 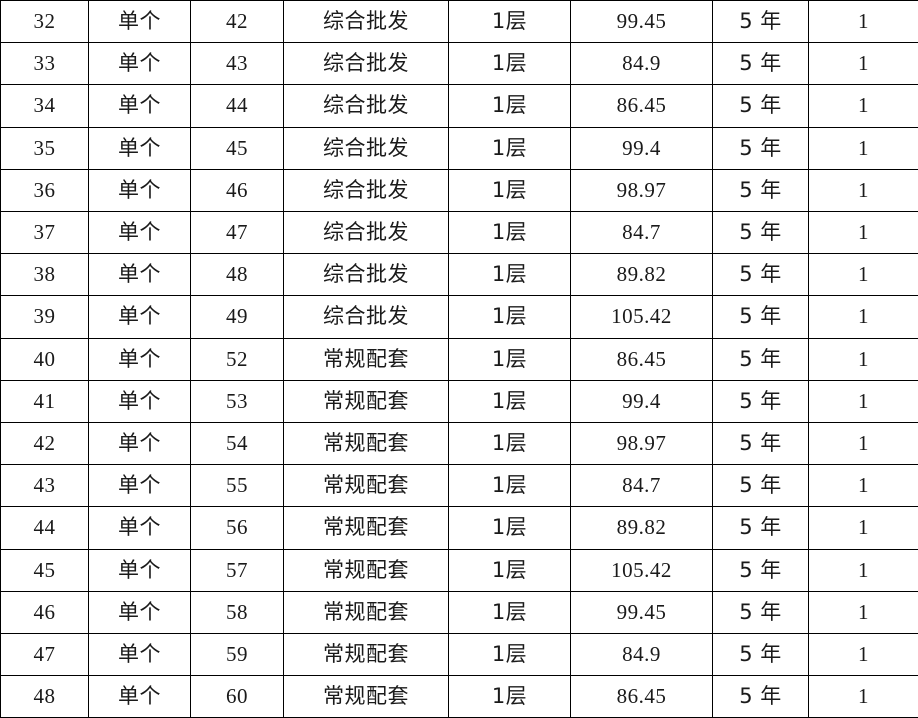 What do you see at coordinates (642, 317) in the screenshot?
I see `cell-area: 105.42` at bounding box center [642, 317].